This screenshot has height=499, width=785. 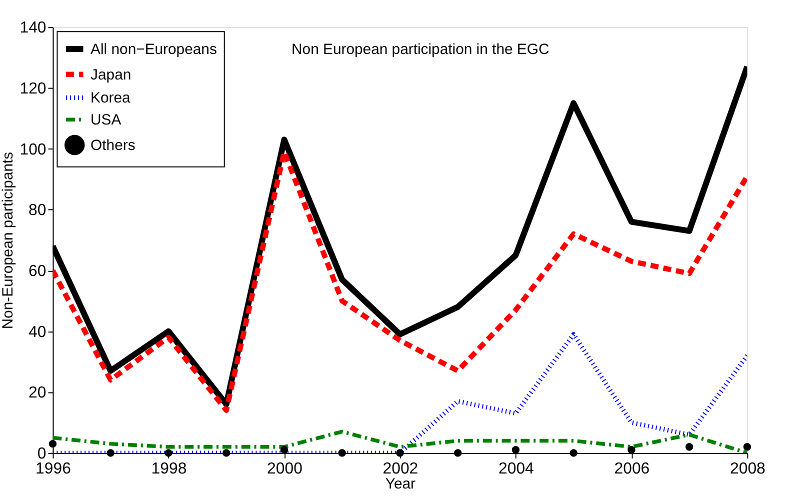 I want to click on x-tick-label: 2000, so click(x=285, y=469).